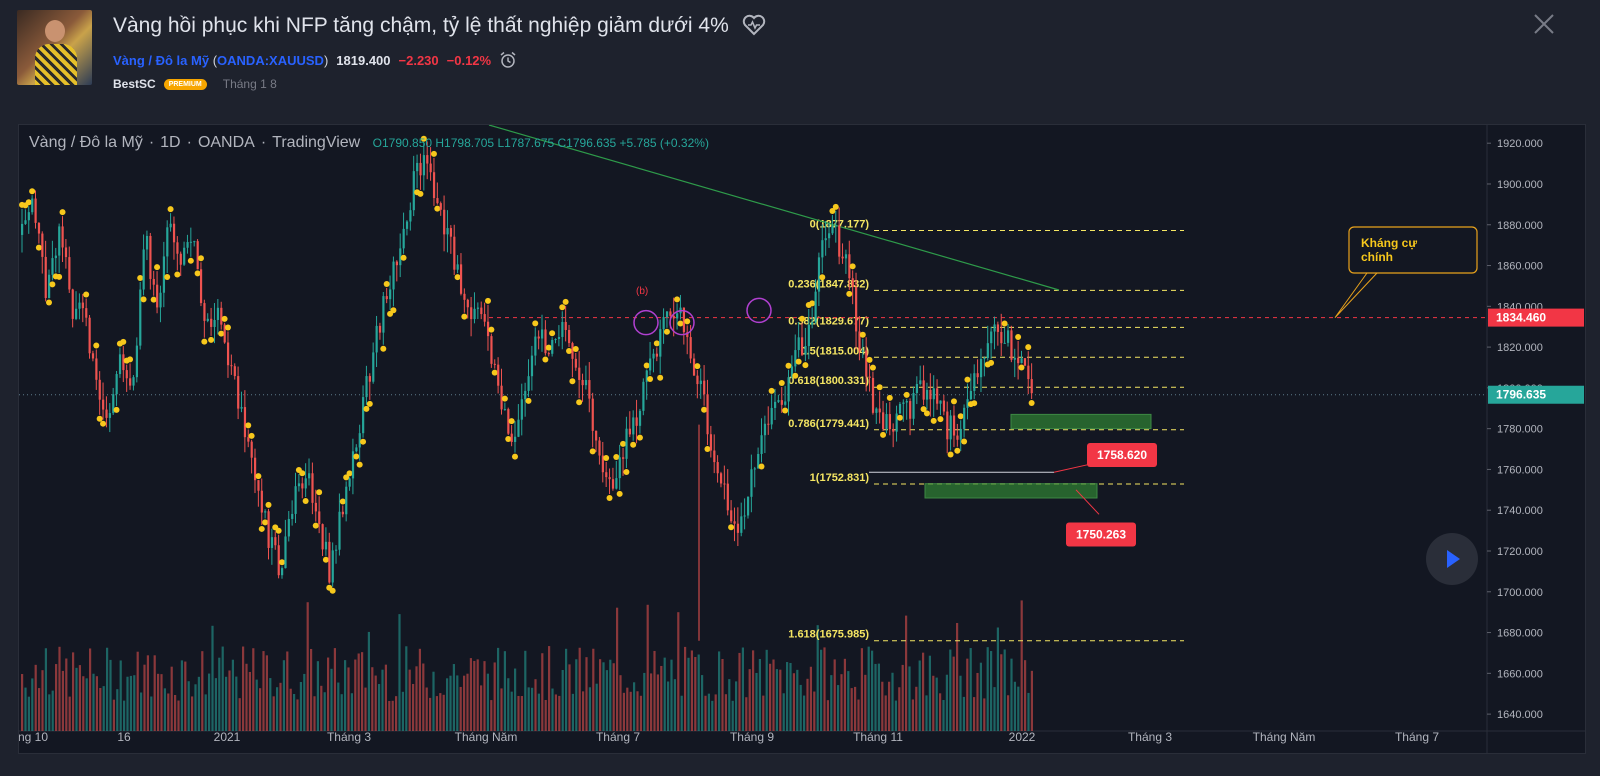 The height and width of the screenshot is (776, 1600). What do you see at coordinates (1521, 395) in the screenshot?
I see `price-label-text: 1796.635` at bounding box center [1521, 395].